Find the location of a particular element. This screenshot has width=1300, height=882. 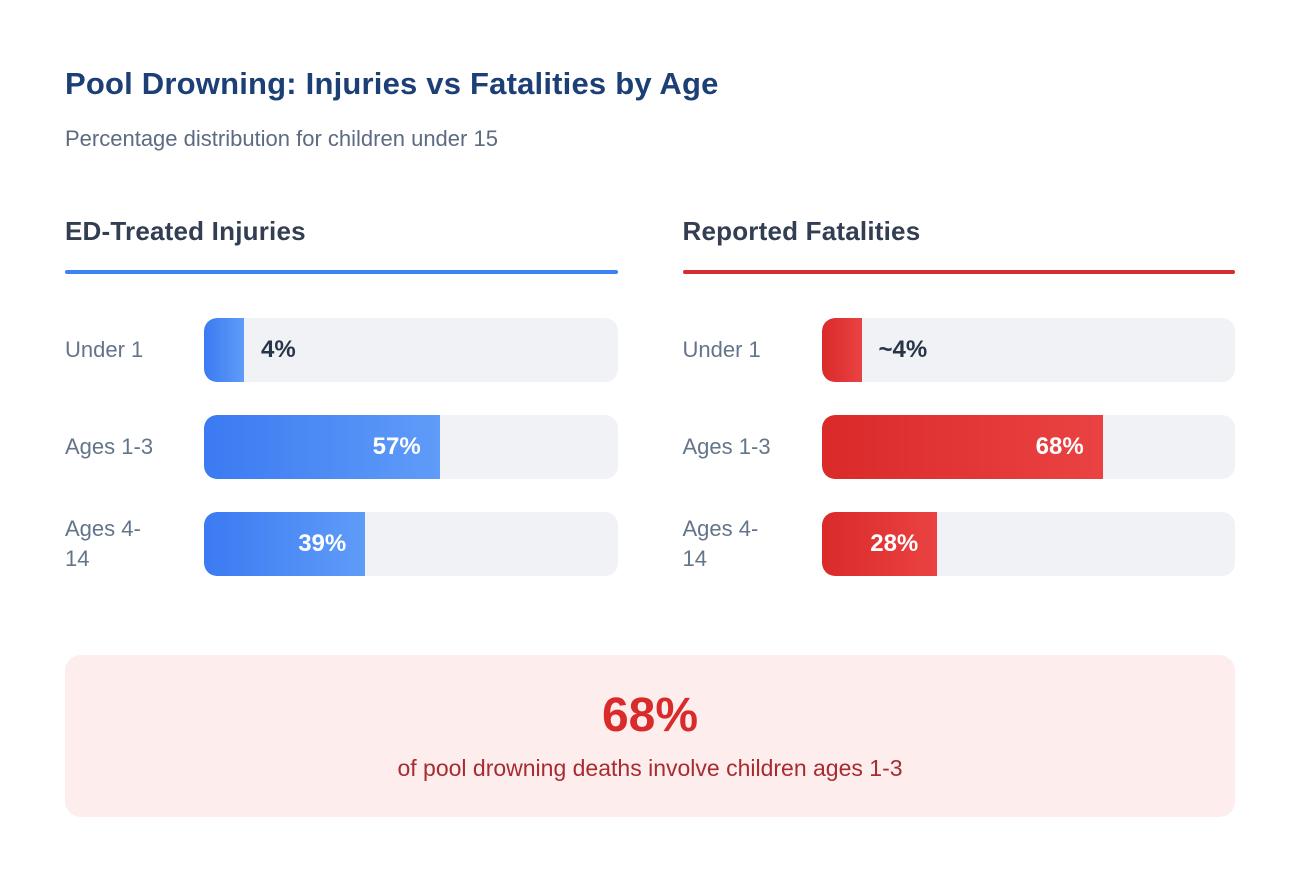

bar-track: 28% is located at coordinates (1028, 544).